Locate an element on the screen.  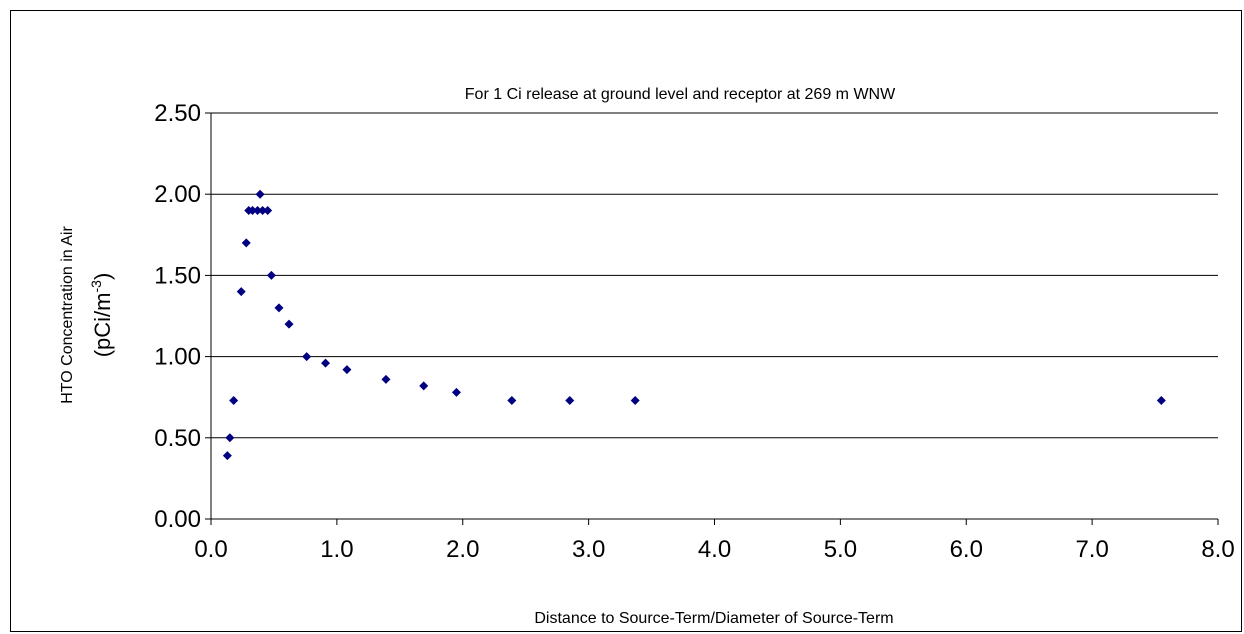
y-tick-label: 1.00 is located at coordinates (177, 357).